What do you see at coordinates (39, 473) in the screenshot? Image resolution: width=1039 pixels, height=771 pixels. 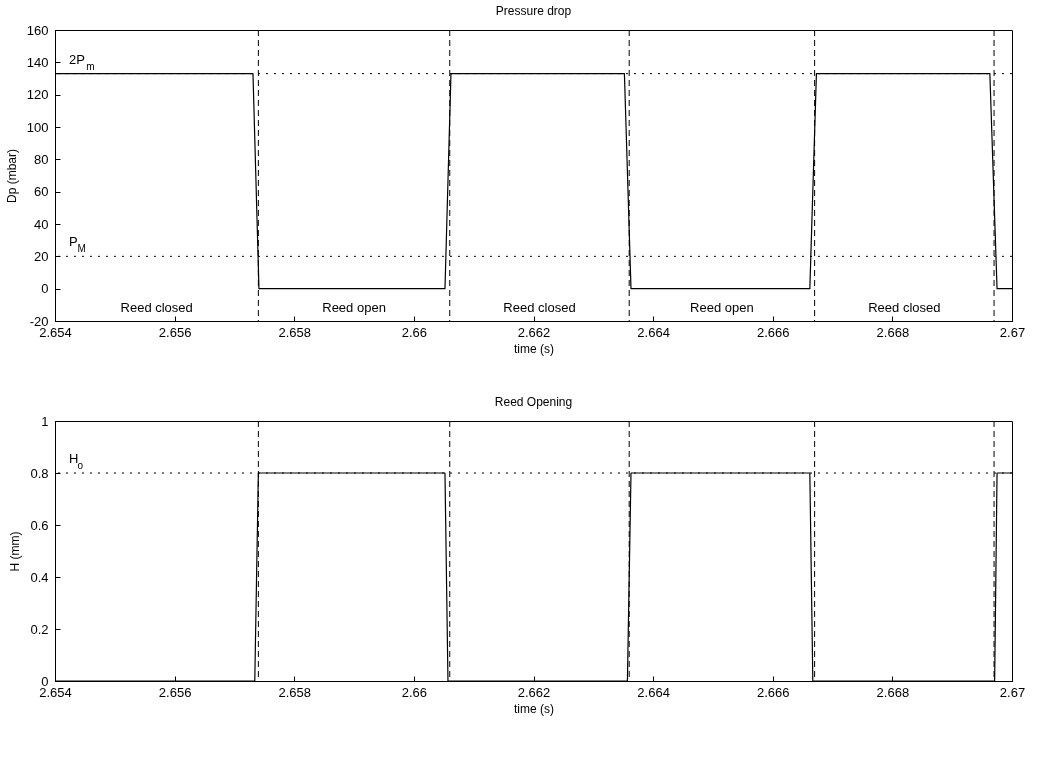 I see `y-tick-label: 0.8` at bounding box center [39, 473].